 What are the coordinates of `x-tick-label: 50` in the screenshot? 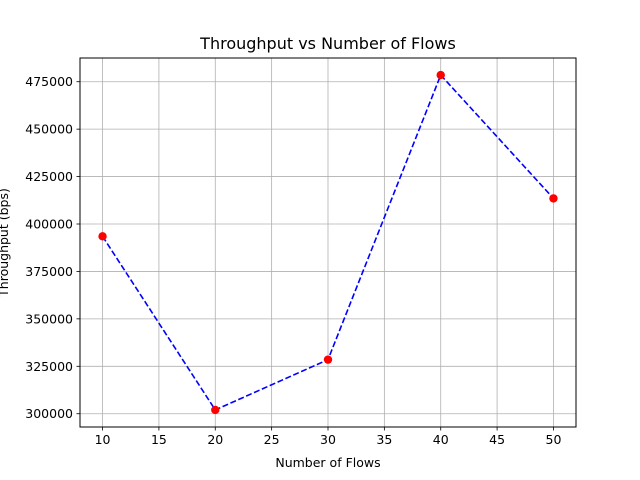 It's located at (554, 439).